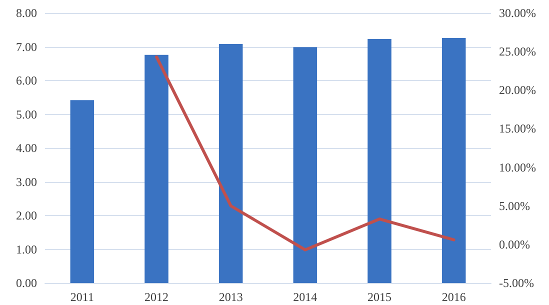 The height and width of the screenshot is (305, 549). Describe the element at coordinates (516, 283) in the screenshot. I see `y2-tick-label: -5.00%` at that location.